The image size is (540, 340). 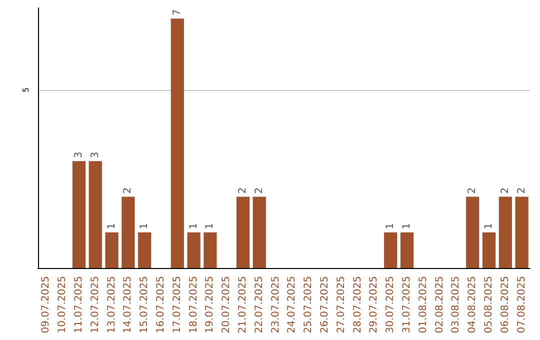 I want to click on x-tick-label: 09.07.2025, so click(x=46, y=305).